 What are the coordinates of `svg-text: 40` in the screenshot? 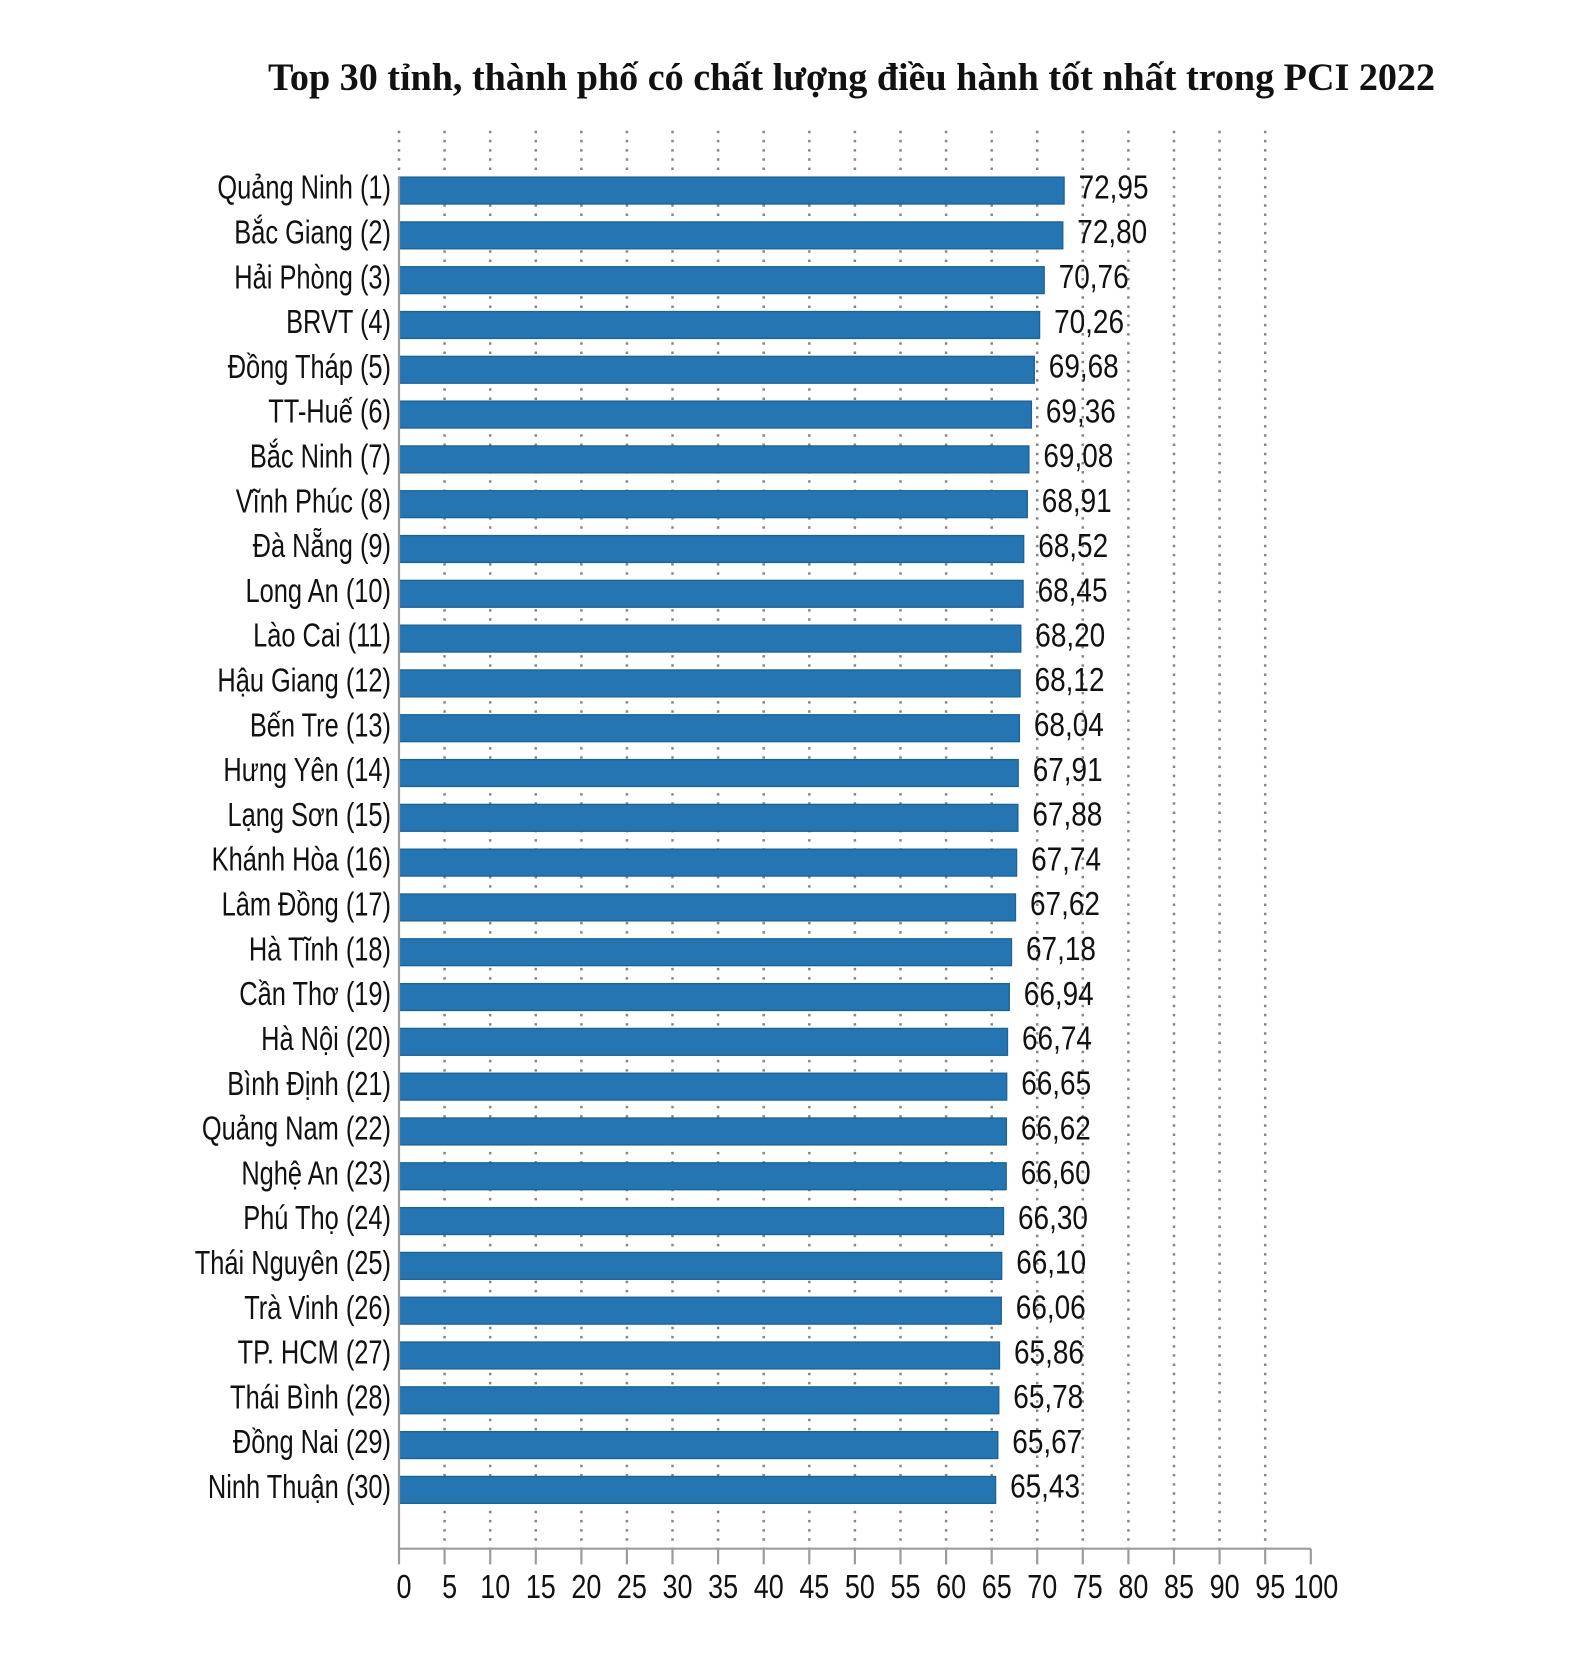 It's located at (769, 1588).